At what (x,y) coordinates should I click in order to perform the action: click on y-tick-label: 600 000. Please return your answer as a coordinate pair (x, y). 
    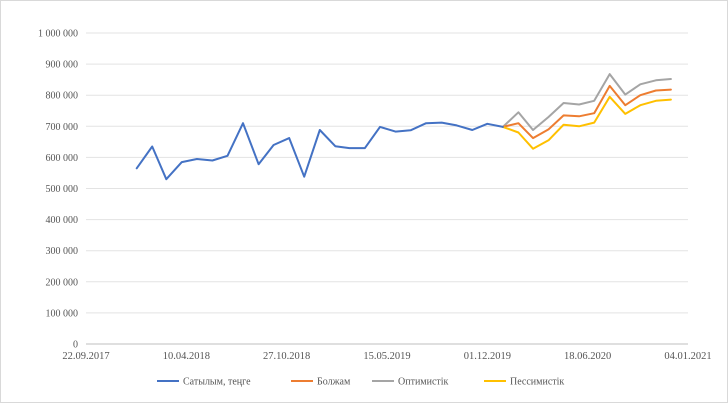
    Looking at the image, I should click on (62, 158).